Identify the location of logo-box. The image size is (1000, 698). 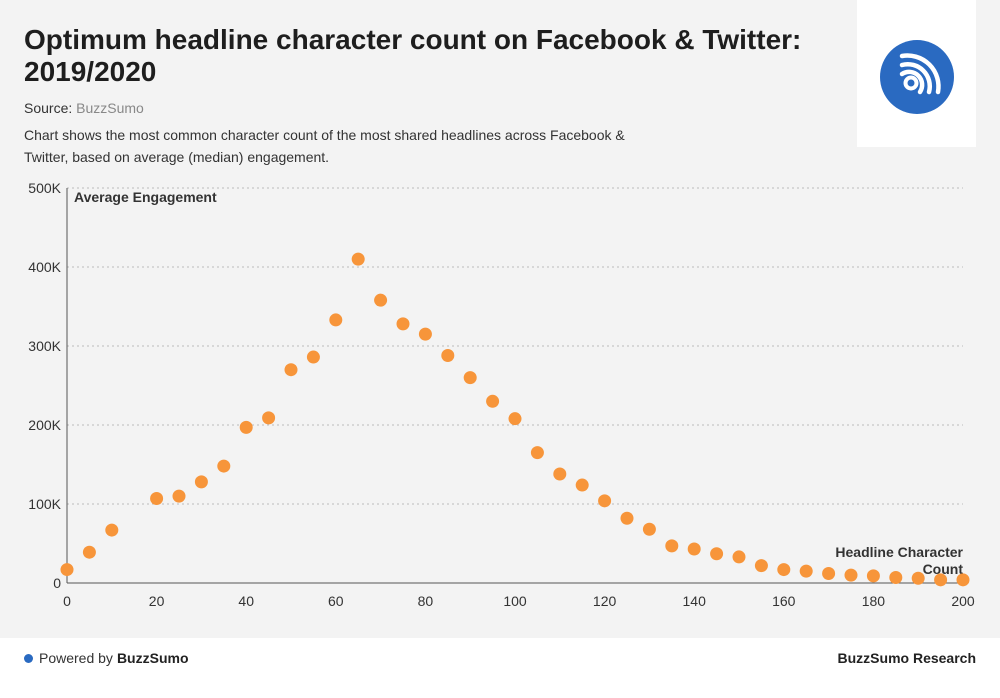
(916, 73).